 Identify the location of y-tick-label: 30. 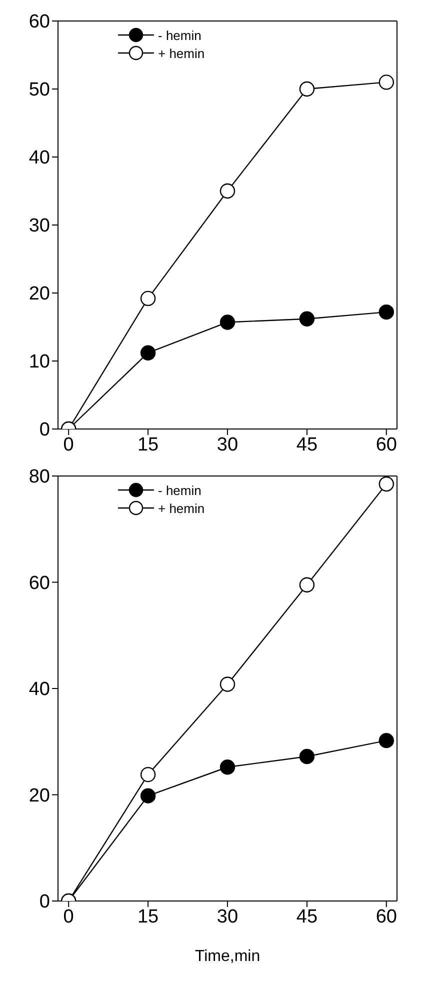
(39, 226).